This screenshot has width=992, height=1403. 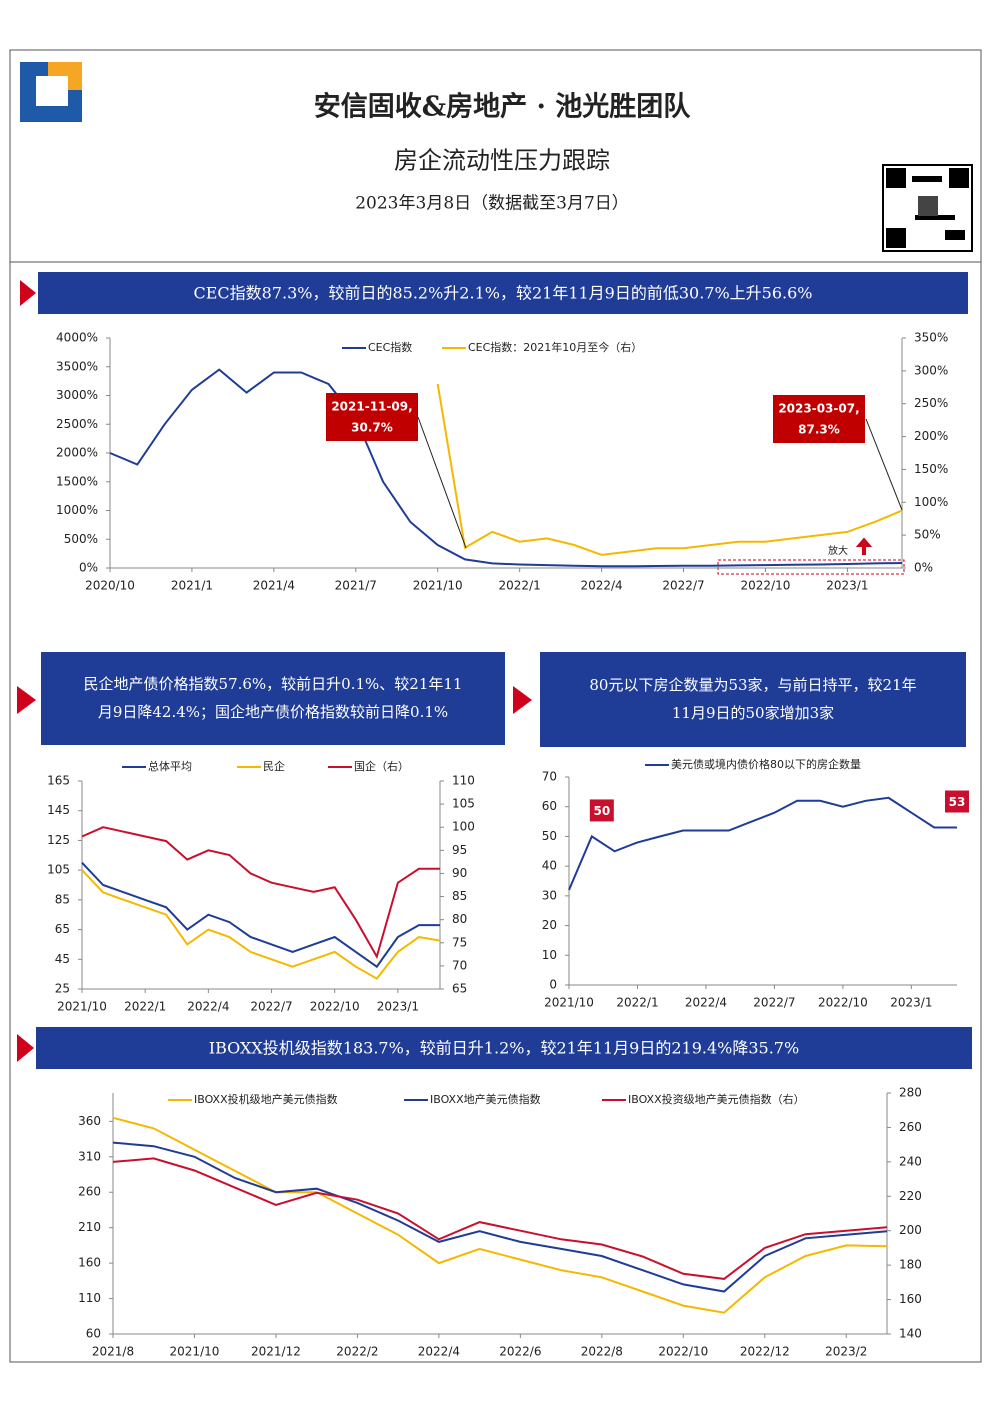 What do you see at coordinates (371, 407) in the screenshot?
I see `annotation-text: 2021-11-09,` at bounding box center [371, 407].